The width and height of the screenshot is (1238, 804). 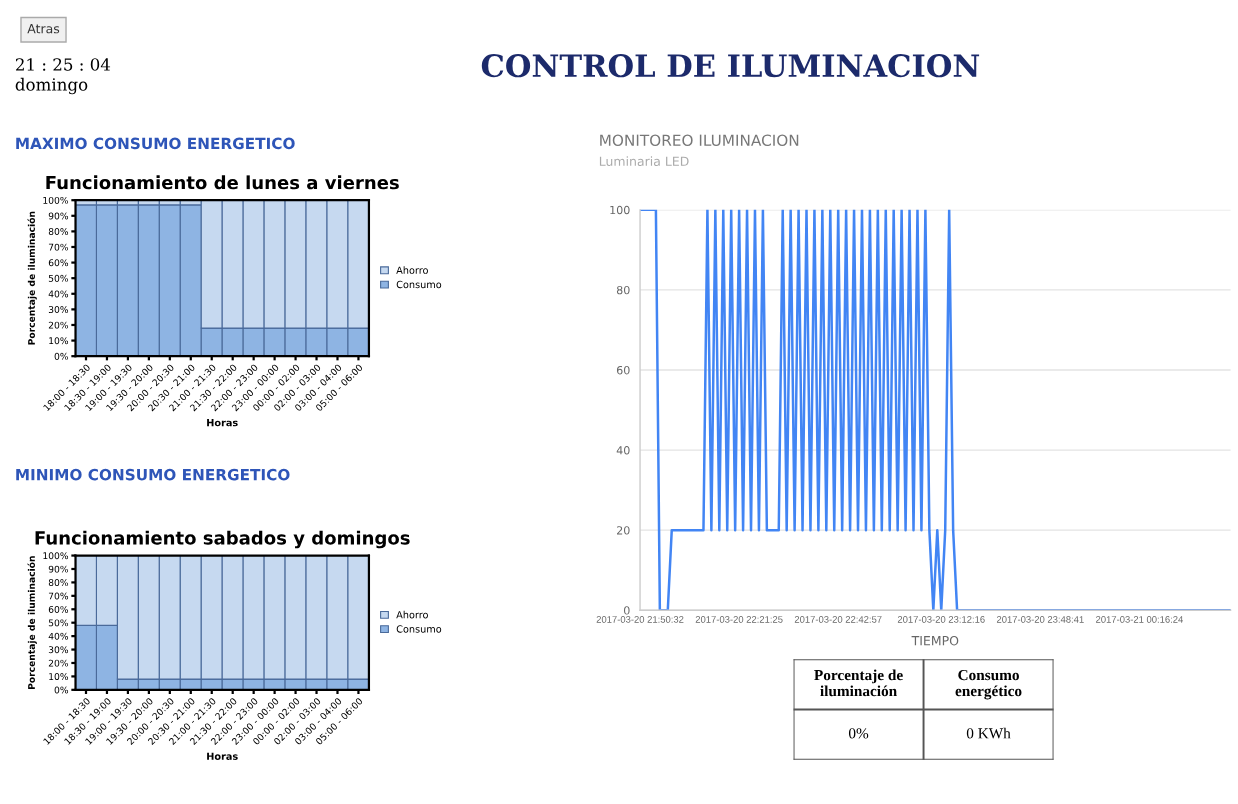 I want to click on text: domingo, so click(x=51, y=86).